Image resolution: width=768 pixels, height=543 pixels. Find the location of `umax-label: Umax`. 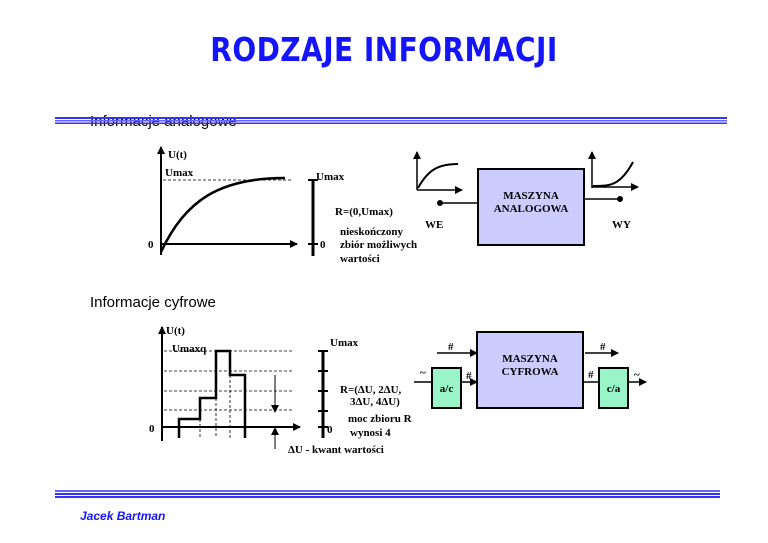

umax-label: Umax is located at coordinates (179, 173).